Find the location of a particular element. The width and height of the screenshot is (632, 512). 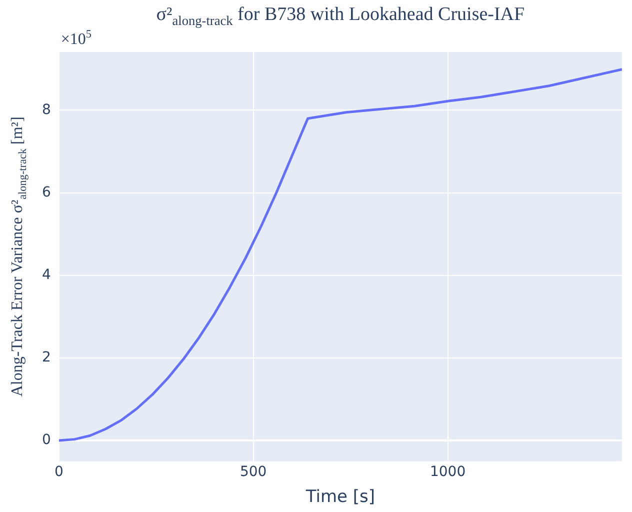

y-axis-title: Along-Track Error Variance σ²along-track [m²] is located at coordinates (19, 256).